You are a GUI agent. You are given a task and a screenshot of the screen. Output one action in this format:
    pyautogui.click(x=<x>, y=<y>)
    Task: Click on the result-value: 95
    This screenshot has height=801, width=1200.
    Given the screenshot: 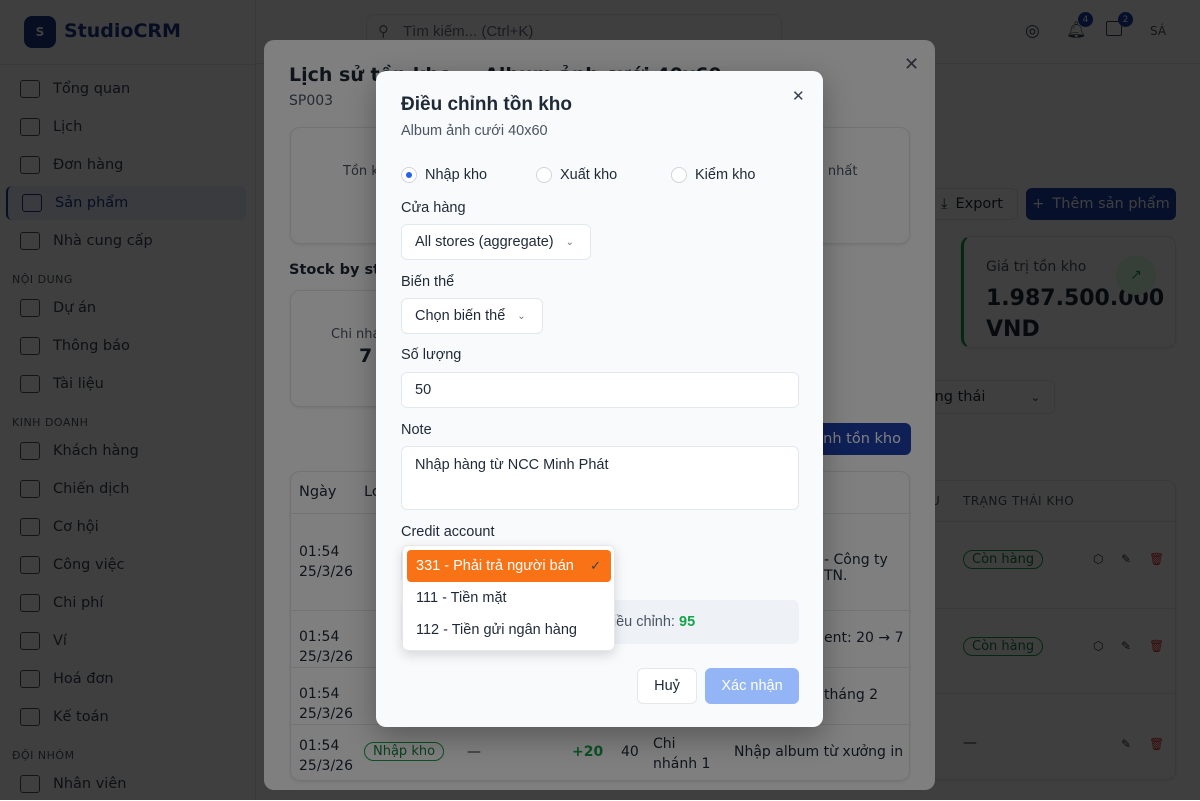 What is the action you would take?
    pyautogui.click(x=687, y=622)
    